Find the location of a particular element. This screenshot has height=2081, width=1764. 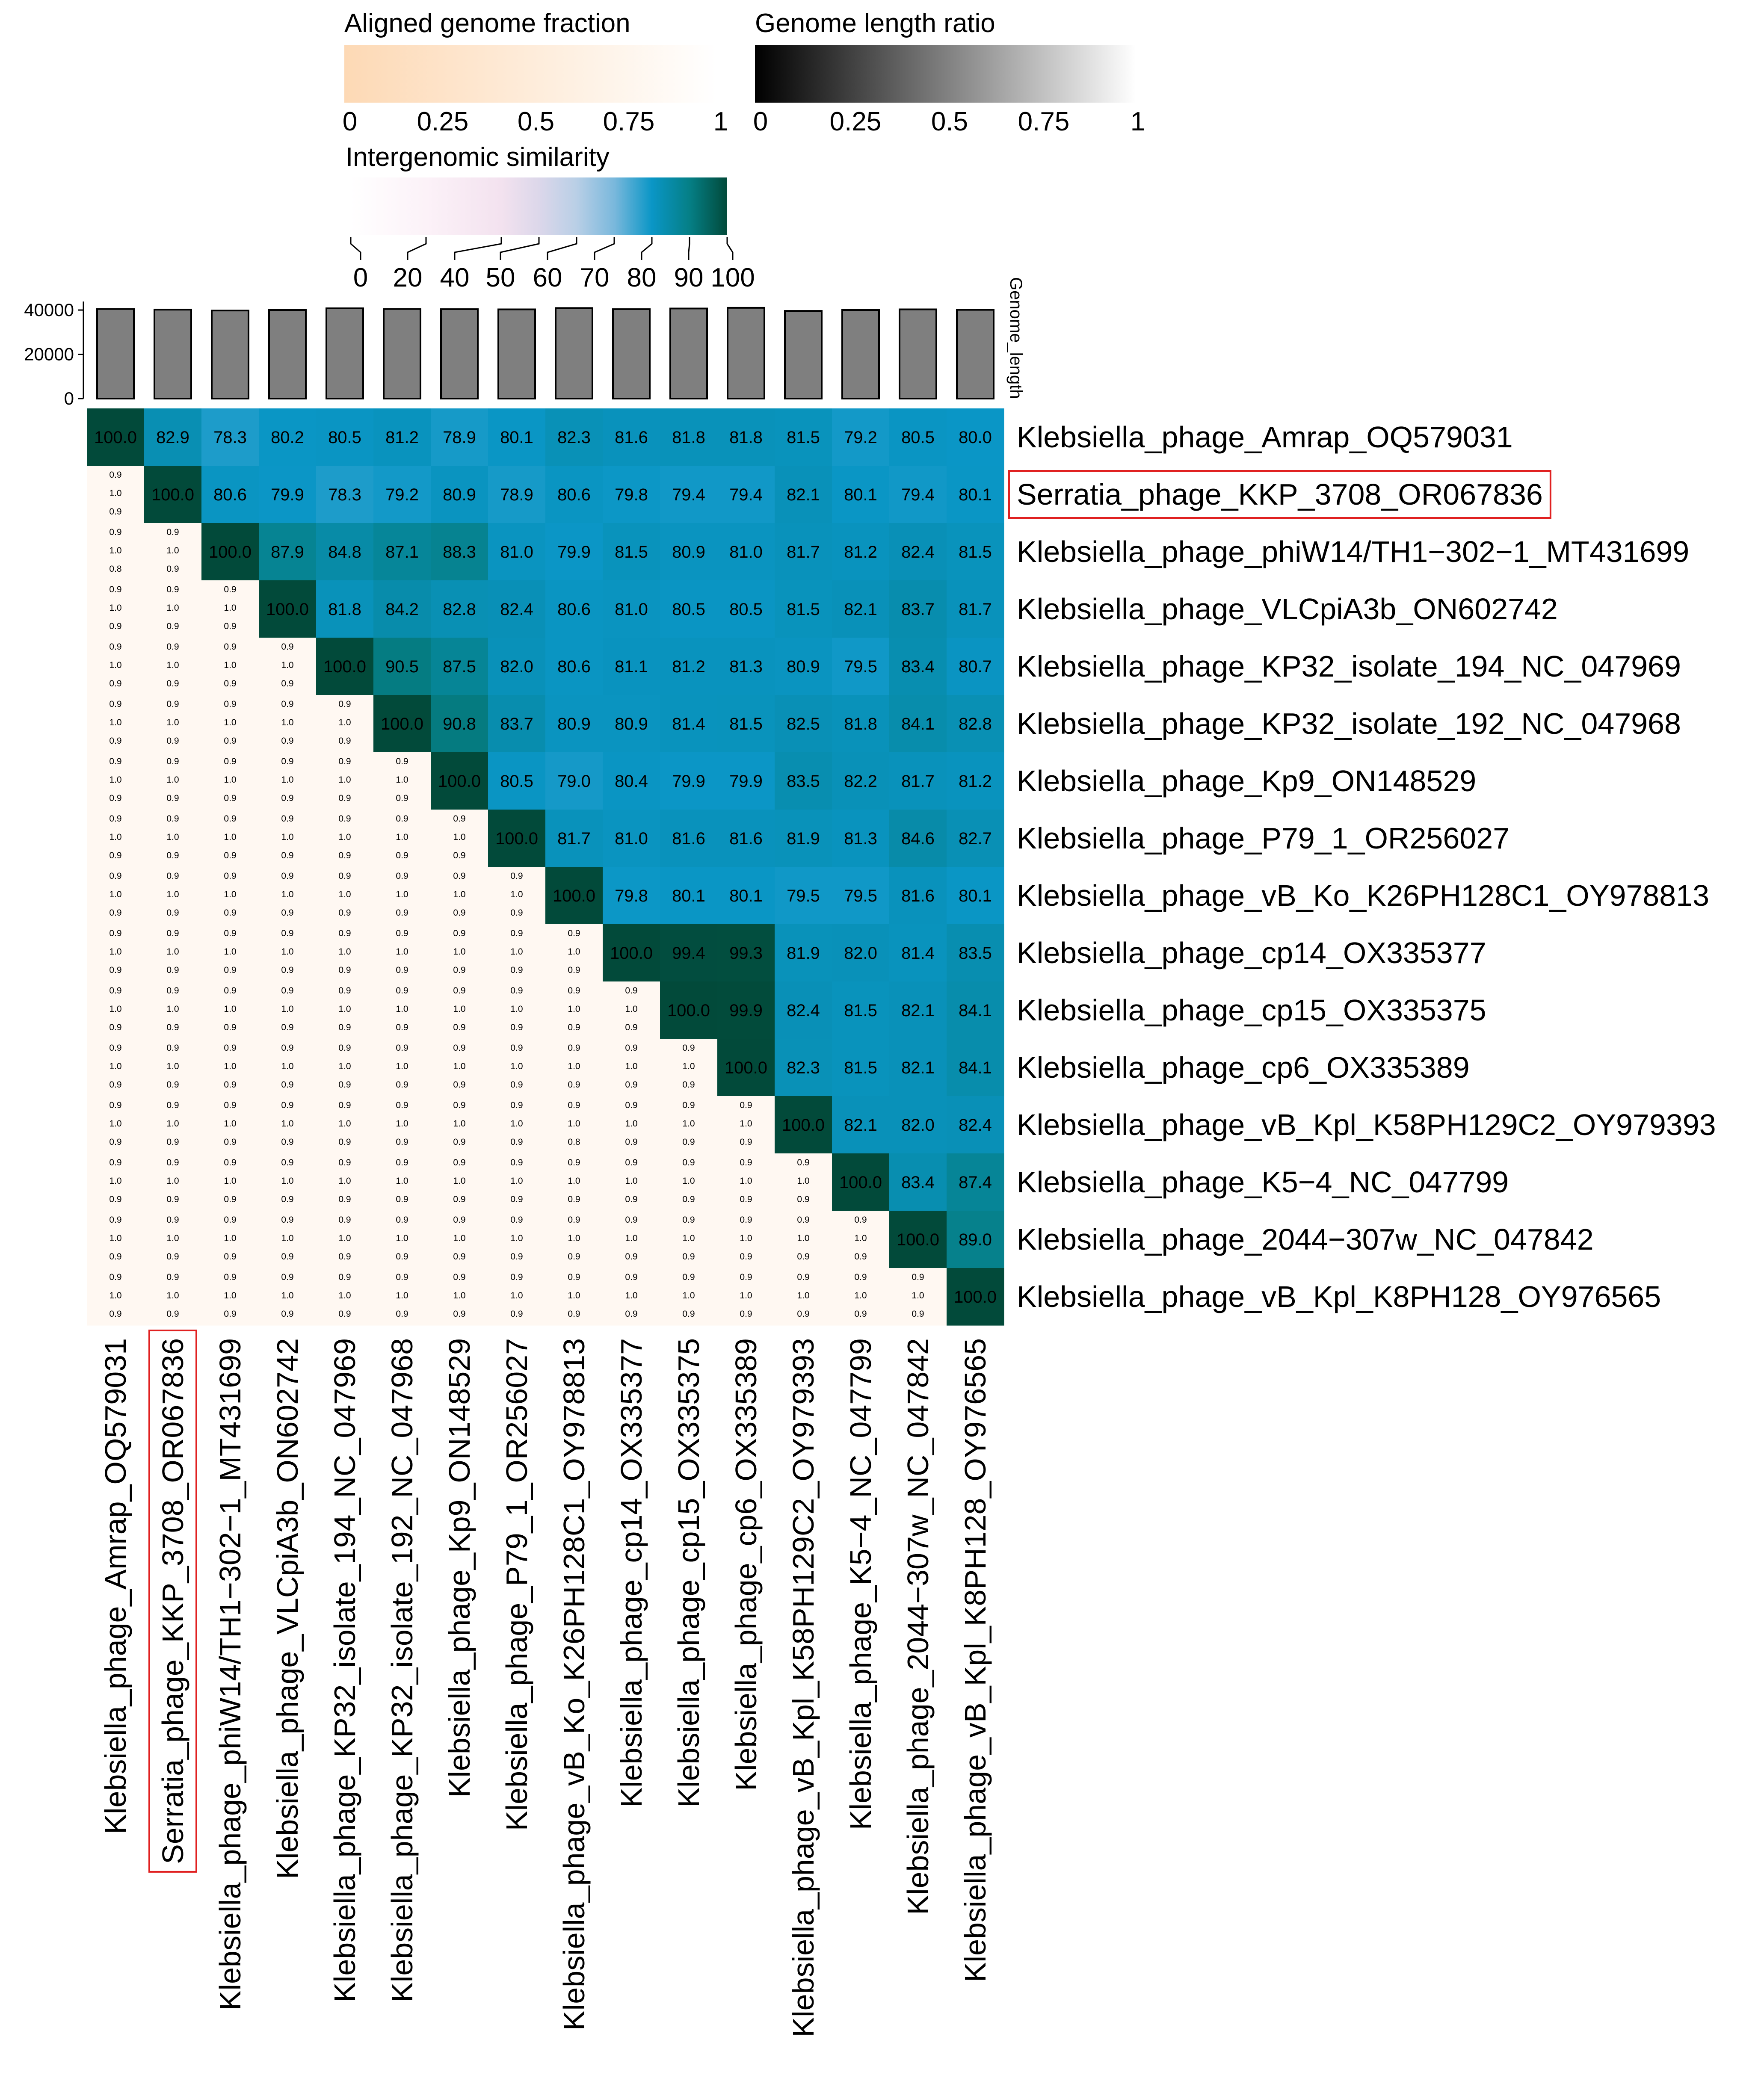

heatmap-cell-value: 82.0 is located at coordinates (860, 953).